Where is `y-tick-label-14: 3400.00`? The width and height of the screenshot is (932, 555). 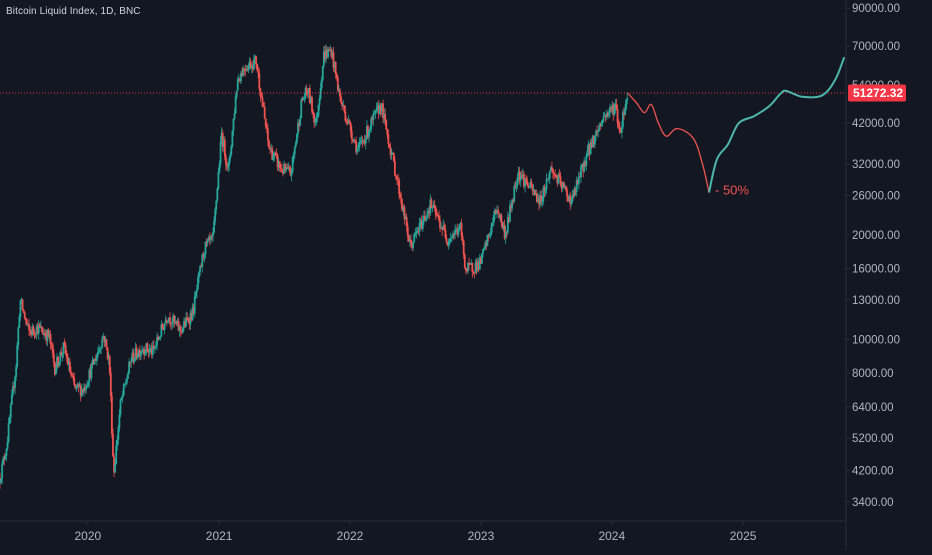
y-tick-label-14: 3400.00 is located at coordinates (873, 503).